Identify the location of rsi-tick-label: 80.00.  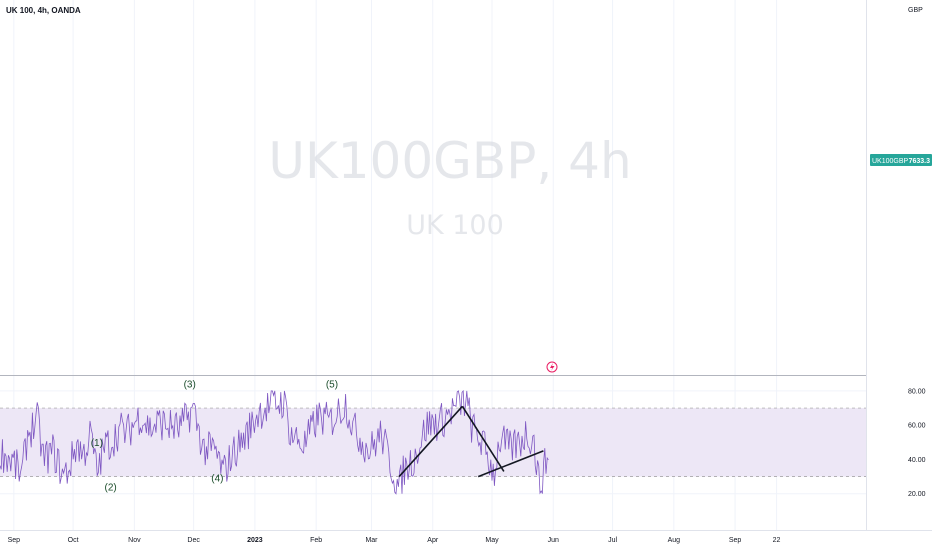
(917, 391).